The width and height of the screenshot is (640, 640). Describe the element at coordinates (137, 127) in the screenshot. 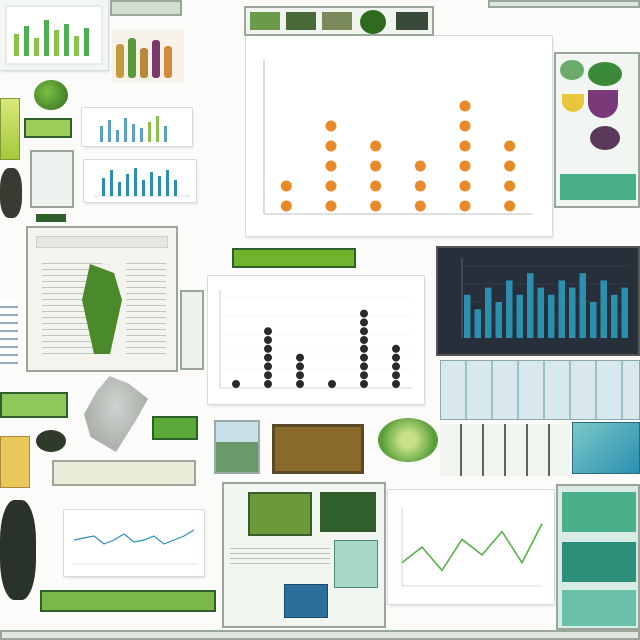

I see `thumb-bar-chart-mid-left` at that location.